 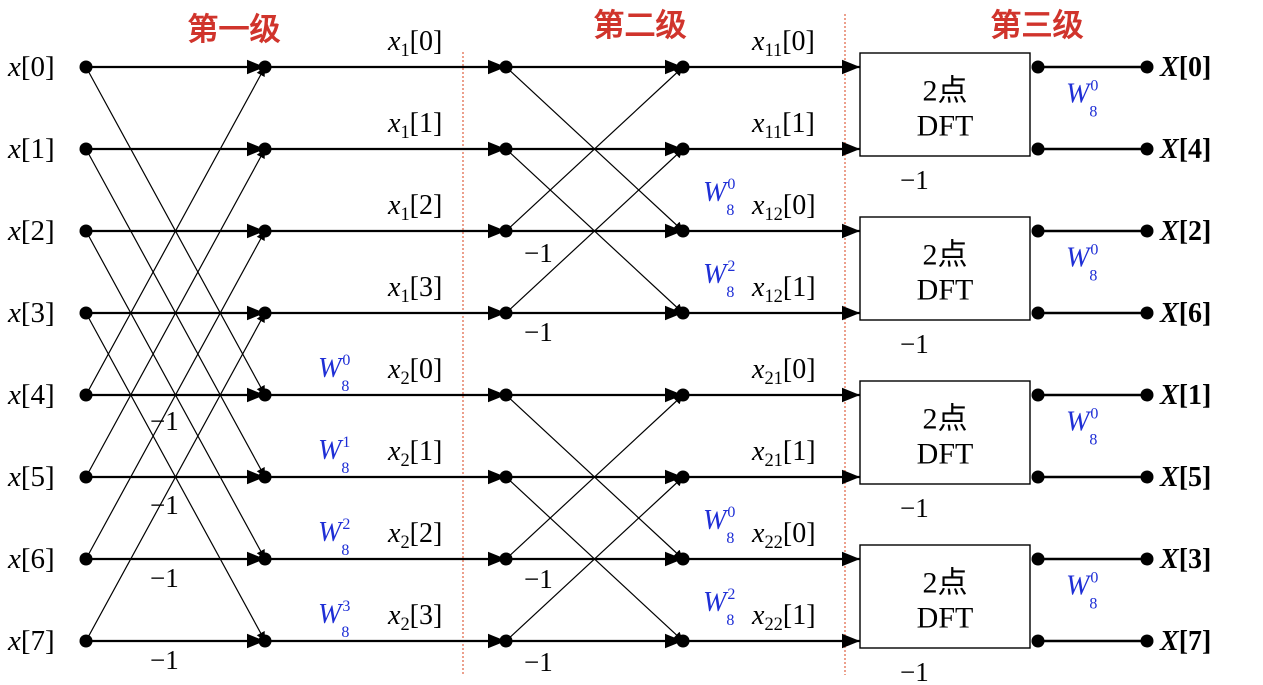 I want to click on stage2-output-label: x11[1], so click(x=783, y=125).